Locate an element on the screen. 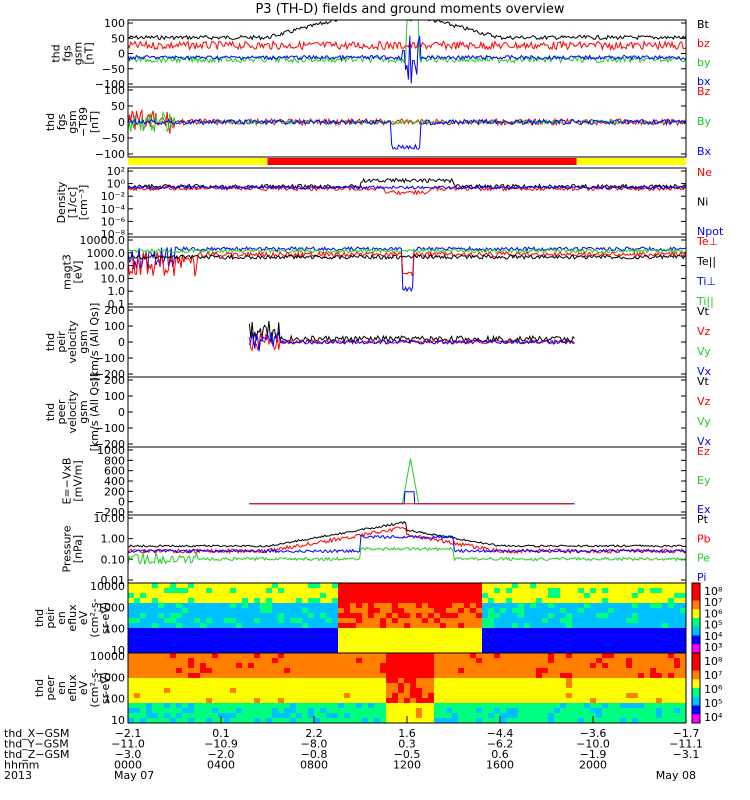 This screenshot has width=750, height=800. colorbar-label: 10⁶ is located at coordinates (713, 689).